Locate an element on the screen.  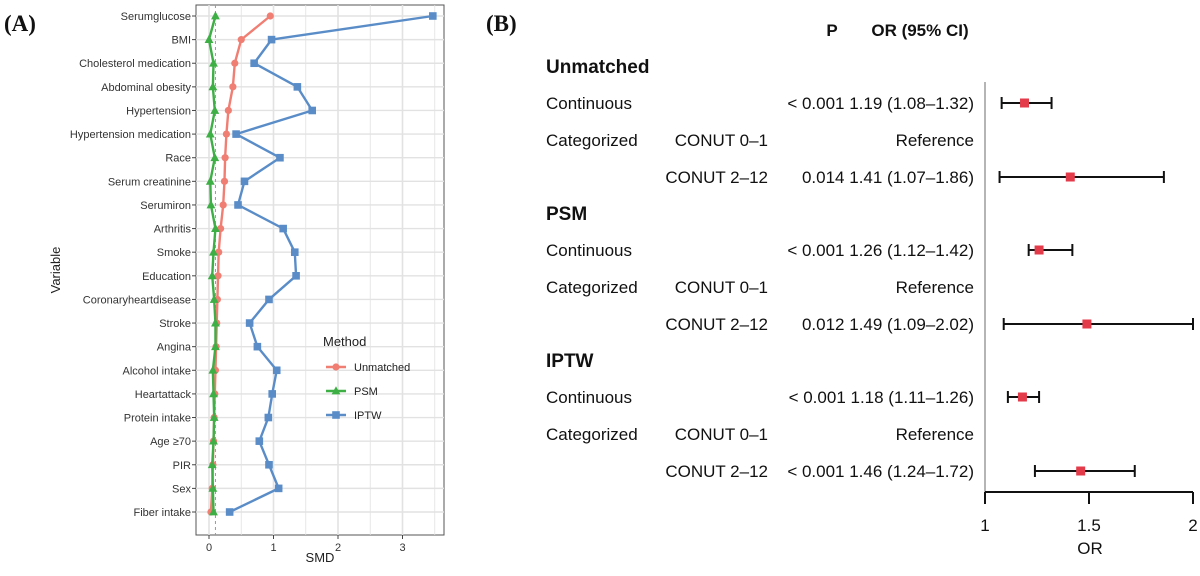
variable-label: PIR is located at coordinates (182, 466).